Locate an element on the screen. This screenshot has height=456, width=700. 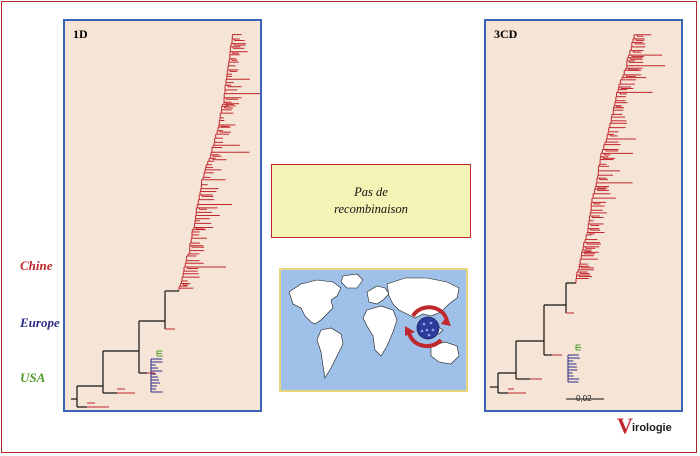
note-line-2: recombinaison is located at coordinates (371, 209).